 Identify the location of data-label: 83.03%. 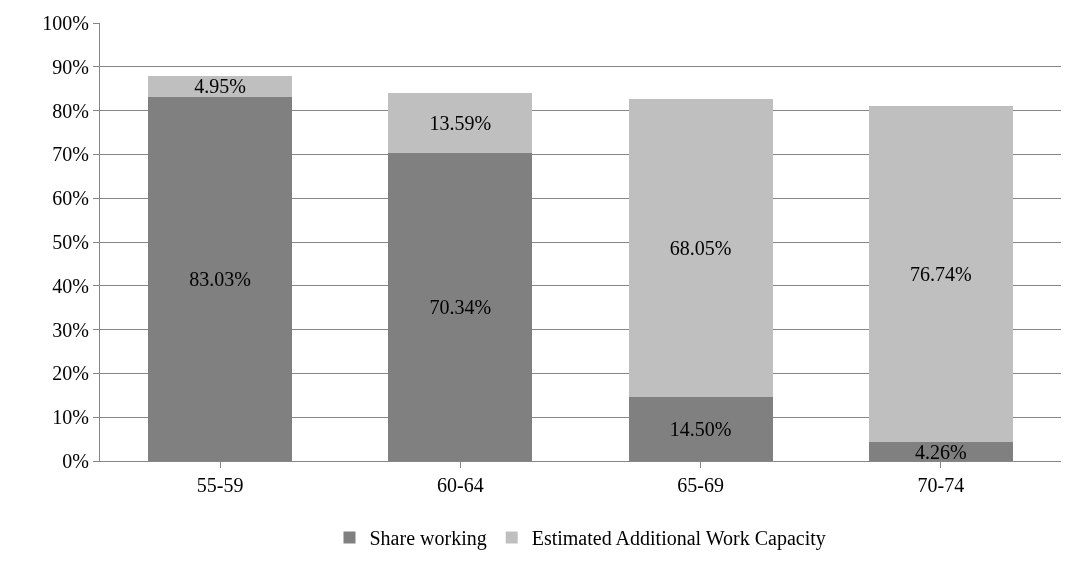
(220, 279).